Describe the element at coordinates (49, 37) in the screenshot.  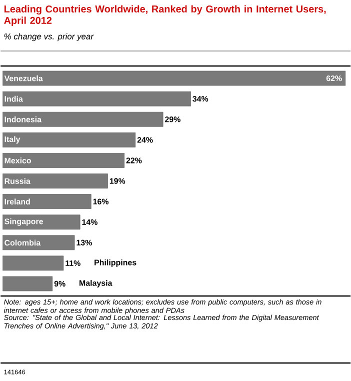
I see `chart-subtitle: % change vs. prior year` at that location.